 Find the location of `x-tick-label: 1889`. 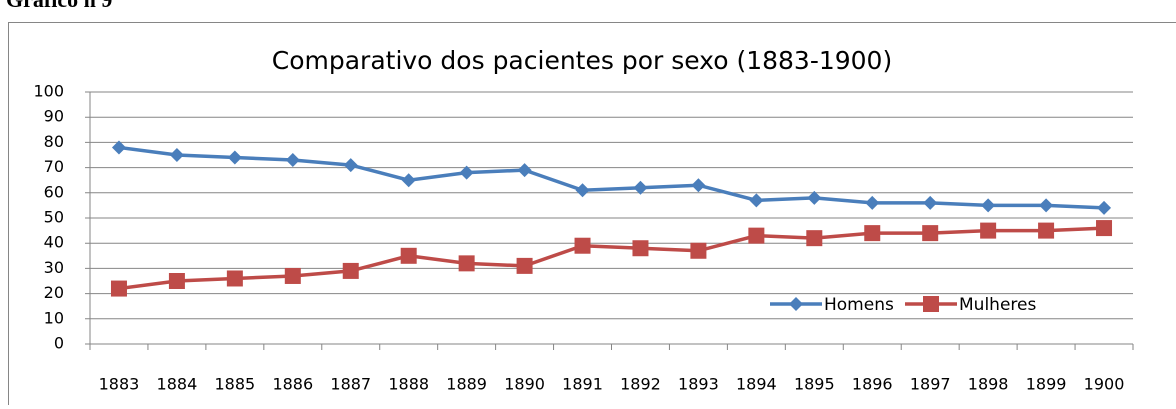

x-tick-label: 1889 is located at coordinates (466, 384).